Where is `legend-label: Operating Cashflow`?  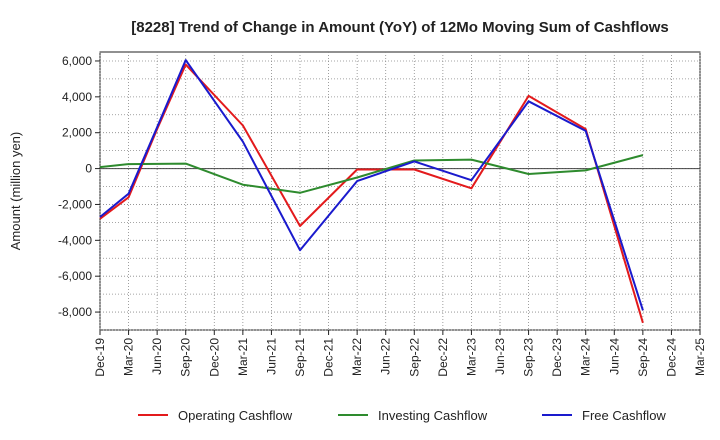
legend-label: Operating Cashflow is located at coordinates (235, 415).